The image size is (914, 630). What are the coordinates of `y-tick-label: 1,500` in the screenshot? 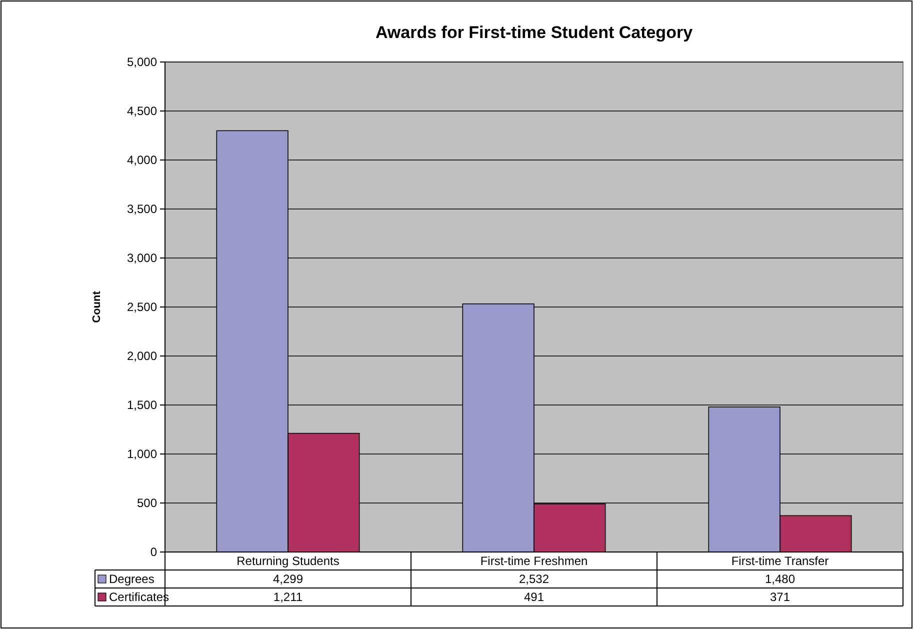 It's located at (142, 405).